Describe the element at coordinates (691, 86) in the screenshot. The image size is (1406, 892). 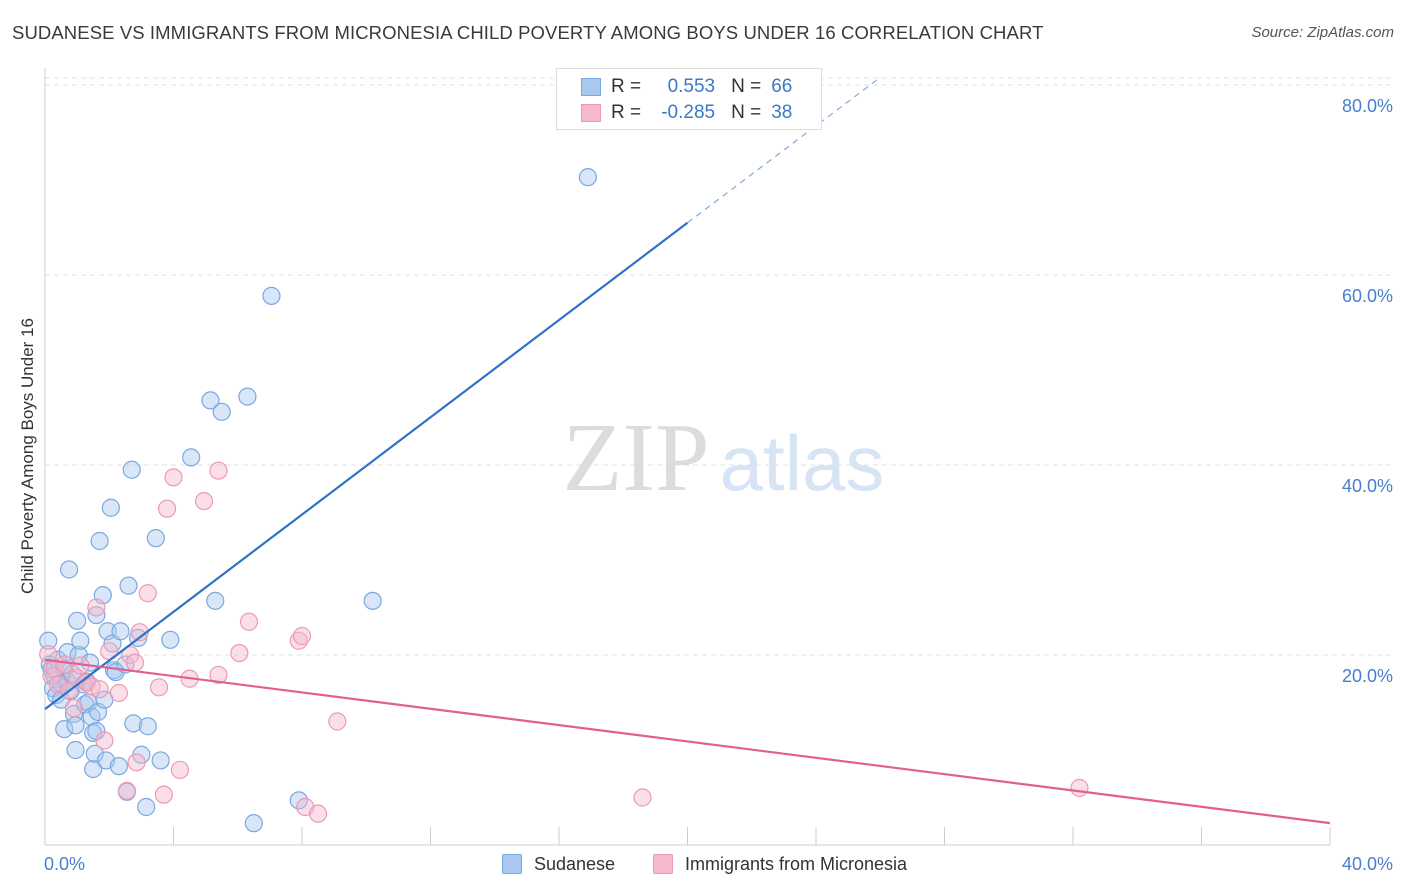
I see `legend-r-value: 0.553` at that location.